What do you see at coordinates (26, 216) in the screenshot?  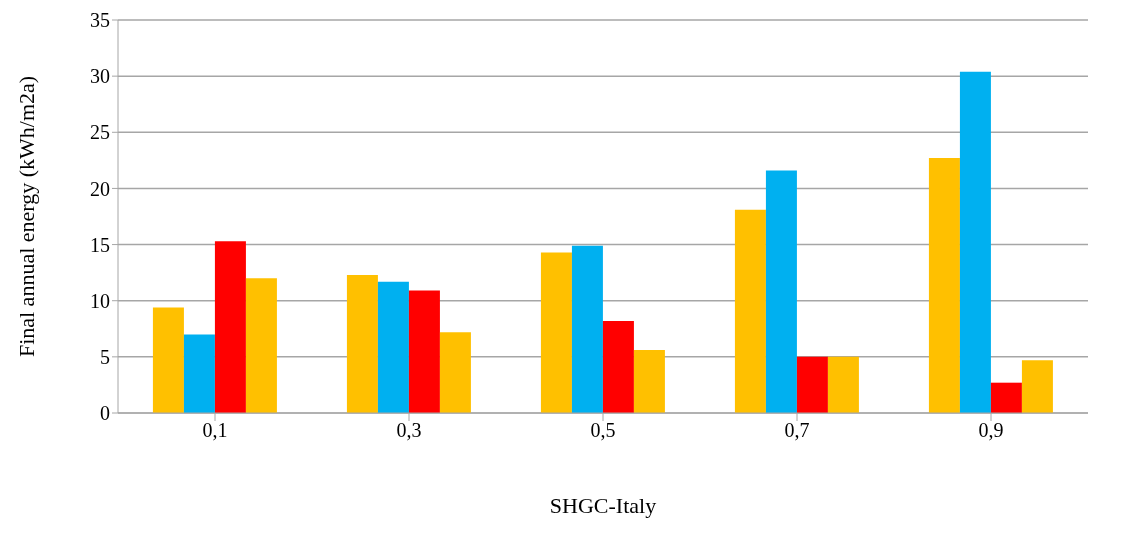 I see `y-axis-title: Final annual energy (kWh/m2a)` at bounding box center [26, 216].